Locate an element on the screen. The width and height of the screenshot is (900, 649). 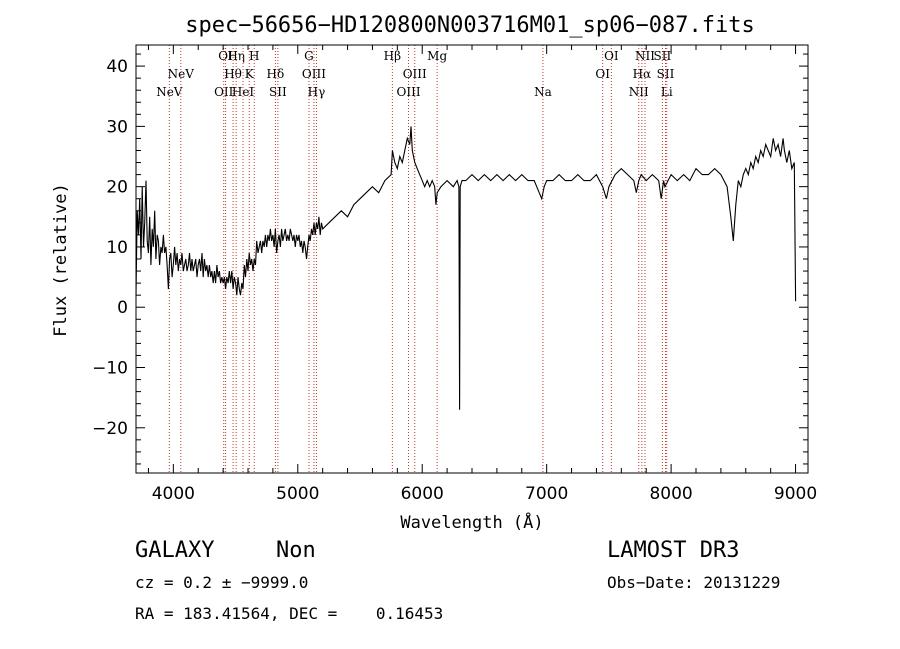
x-tick-label: 4000 is located at coordinates (173, 494).